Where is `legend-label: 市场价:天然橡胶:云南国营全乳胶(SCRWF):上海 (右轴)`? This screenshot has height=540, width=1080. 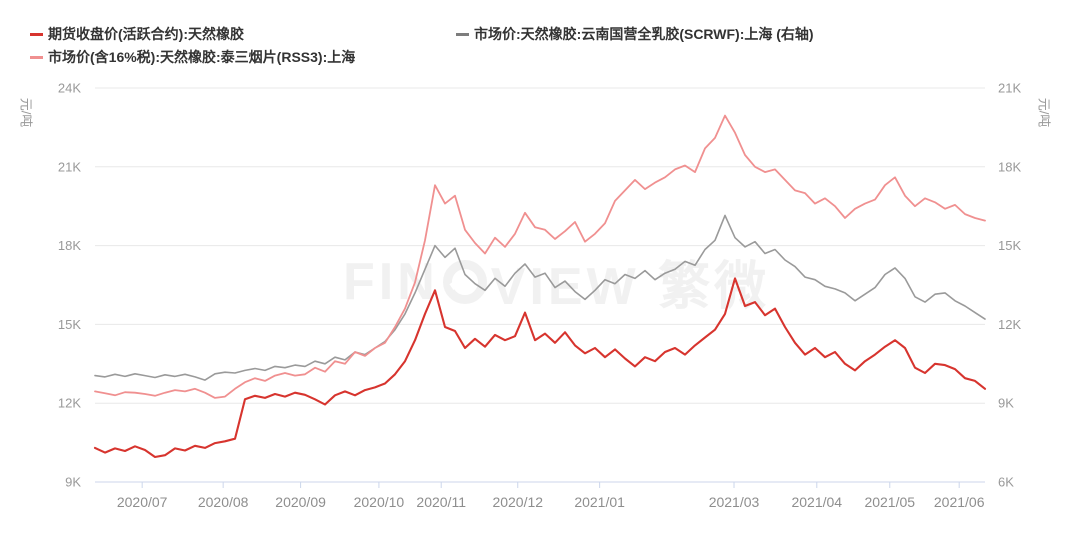
legend-label: 市场价:天然橡胶:云南国营全乳胶(SCRWF):上海 (右轴) is located at coordinates (644, 34).